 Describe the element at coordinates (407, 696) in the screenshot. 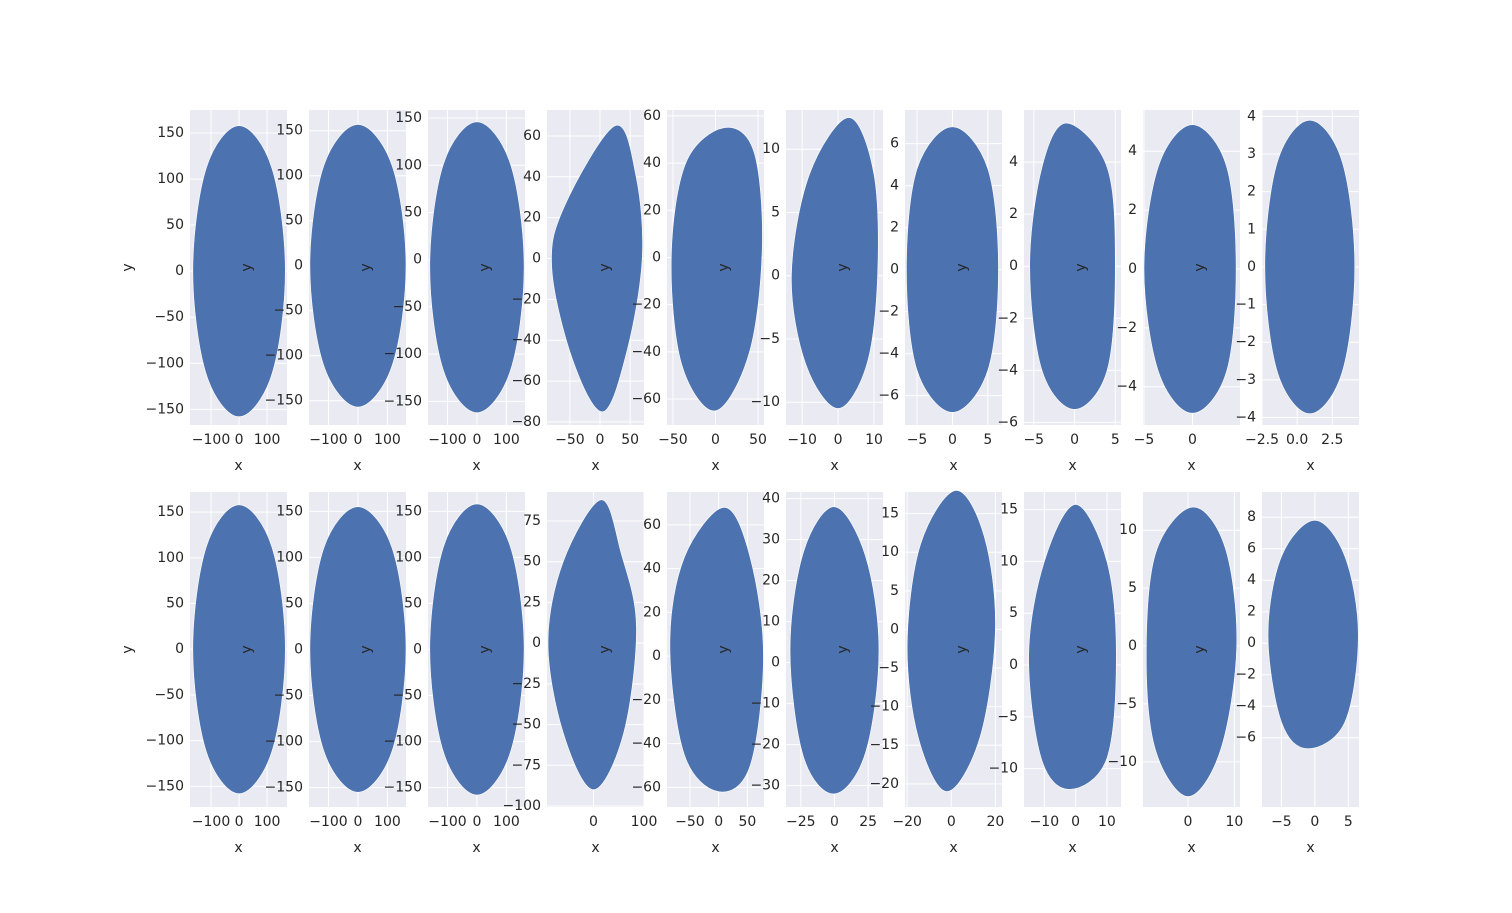

I see `y-tick-label: −50` at that location.